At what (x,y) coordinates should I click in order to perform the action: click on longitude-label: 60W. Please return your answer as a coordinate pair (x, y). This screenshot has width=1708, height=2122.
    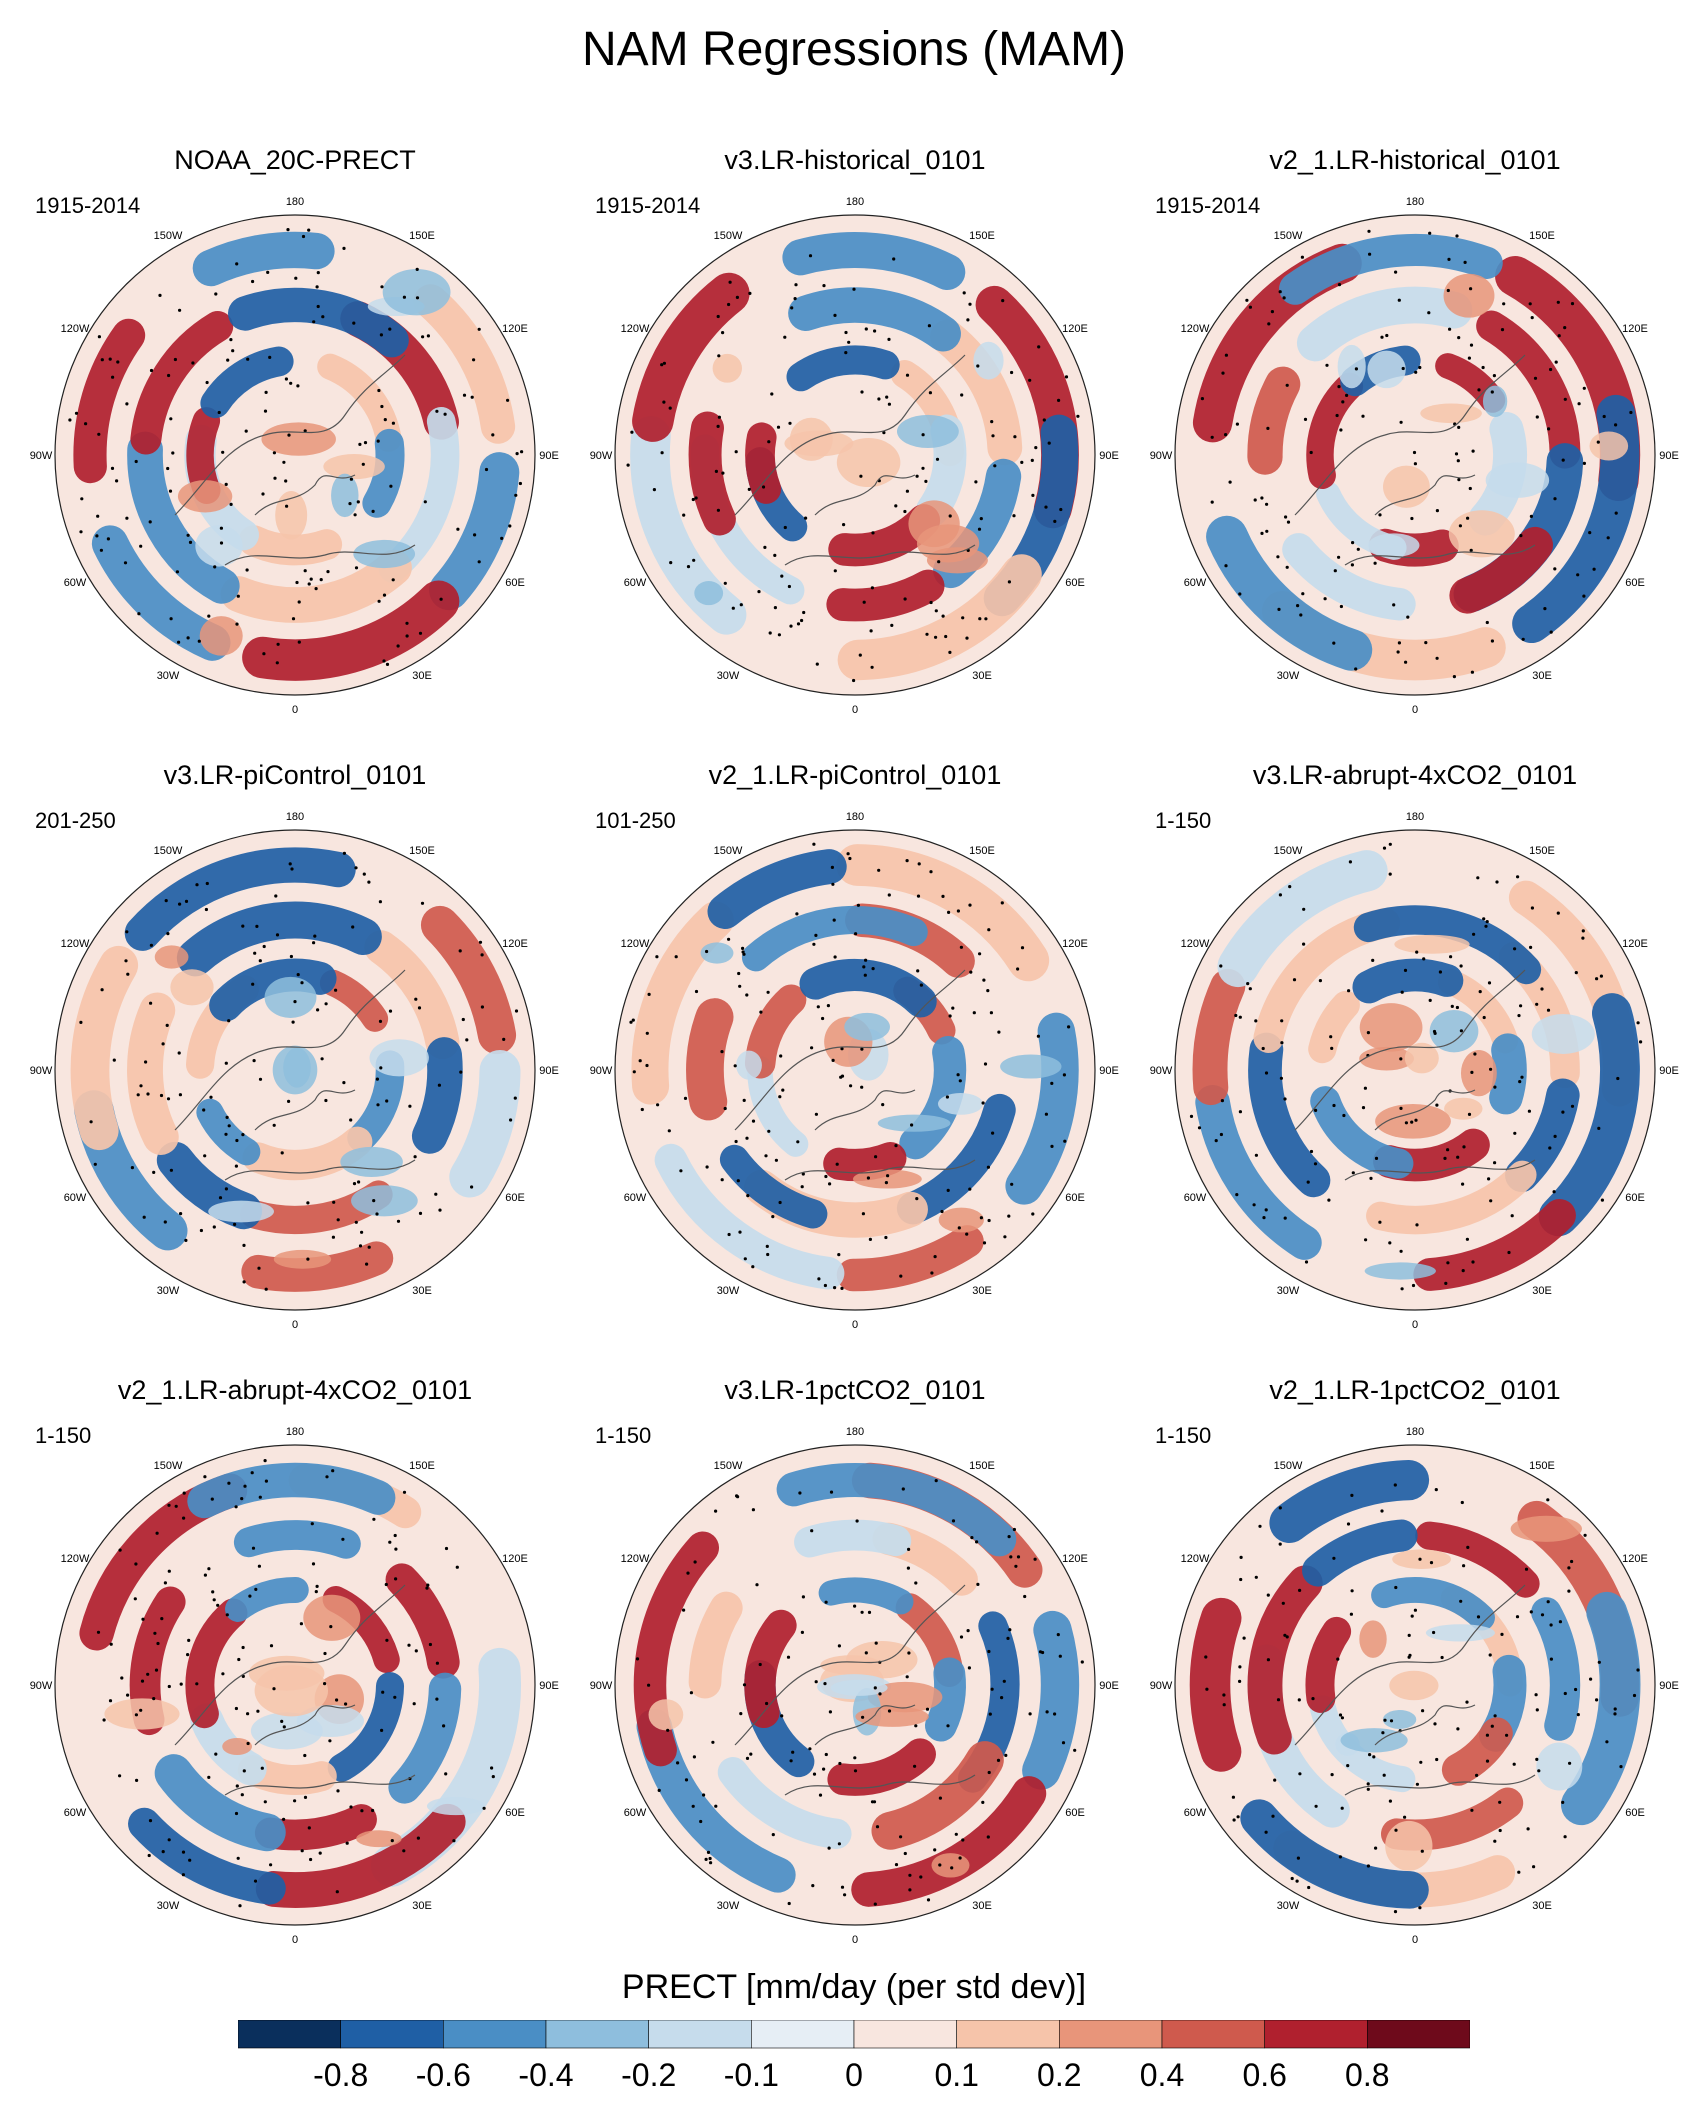
    Looking at the image, I should click on (75, 1813).